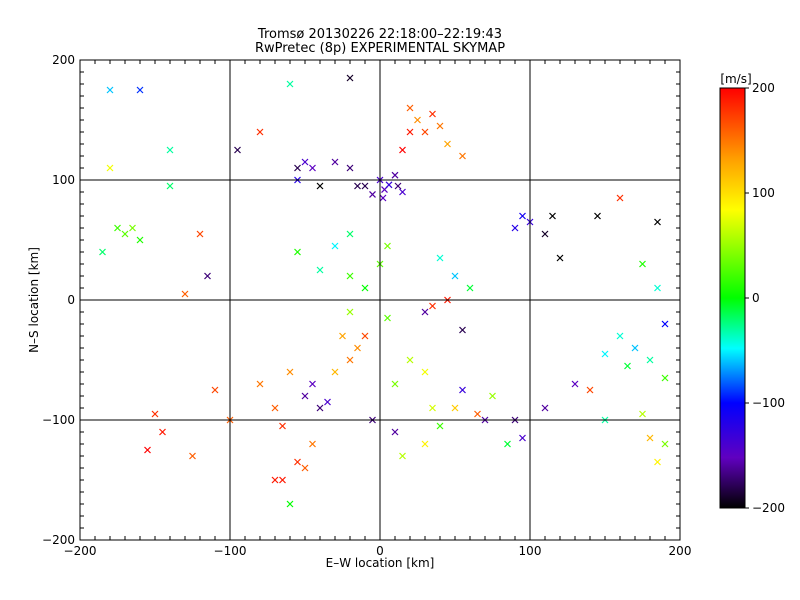 This screenshot has height=600, width=800. Describe the element at coordinates (380, 563) in the screenshot. I see `x-axis-label: E–W location [km]` at that location.